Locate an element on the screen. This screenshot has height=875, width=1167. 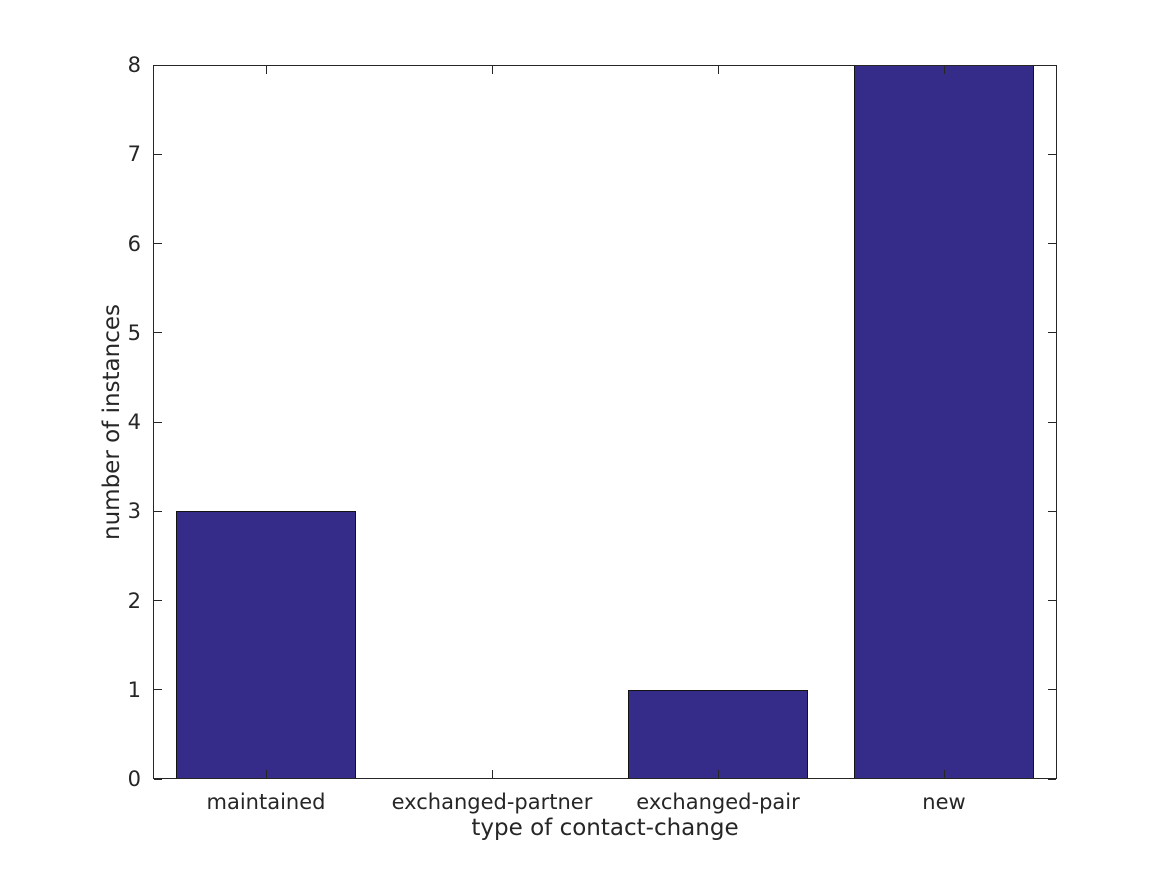
y-tick-label: 6 is located at coordinates (134, 243).